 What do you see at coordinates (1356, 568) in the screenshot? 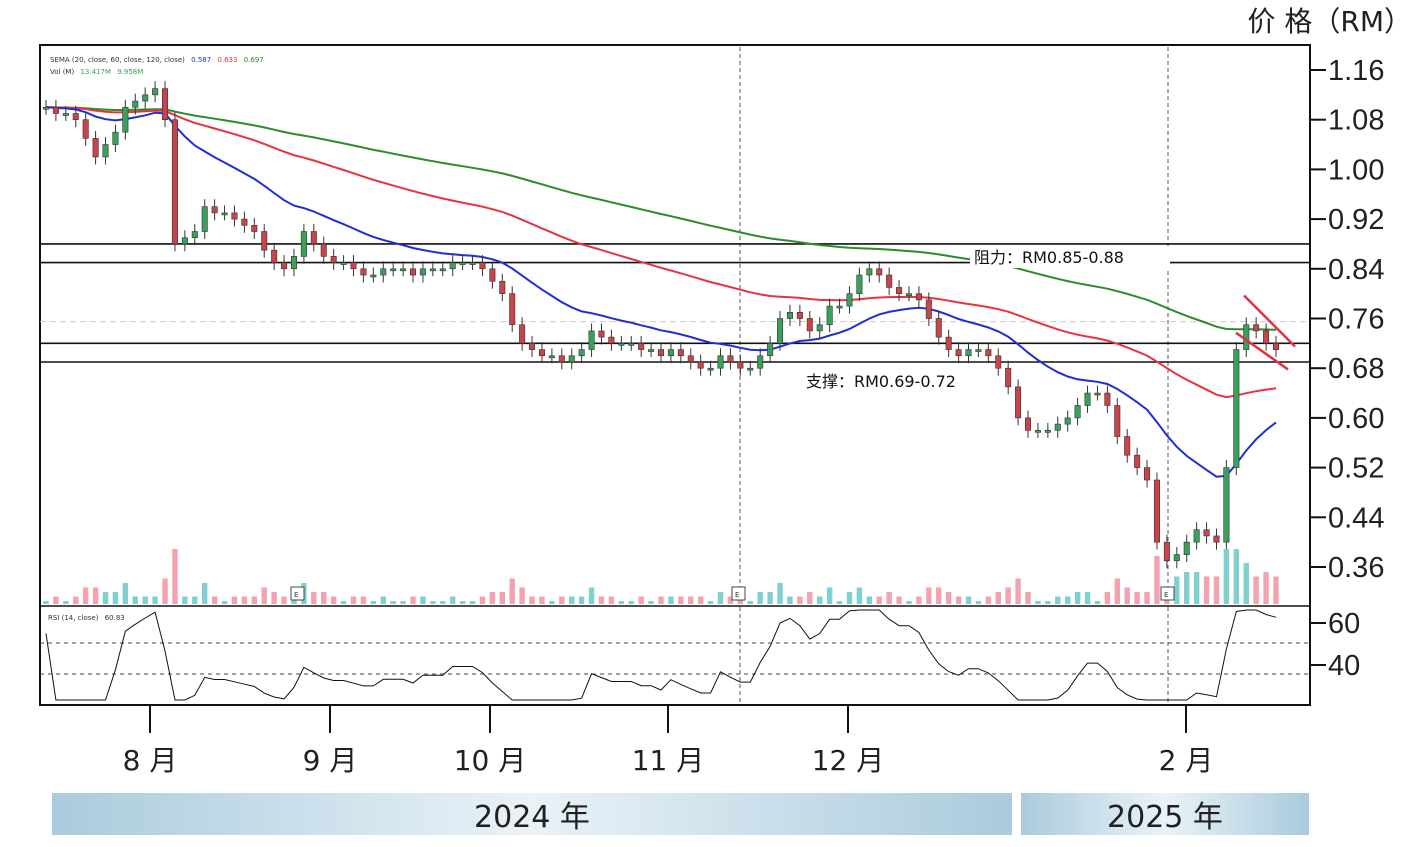
I see `y-tick-label: 0.36` at bounding box center [1356, 568].